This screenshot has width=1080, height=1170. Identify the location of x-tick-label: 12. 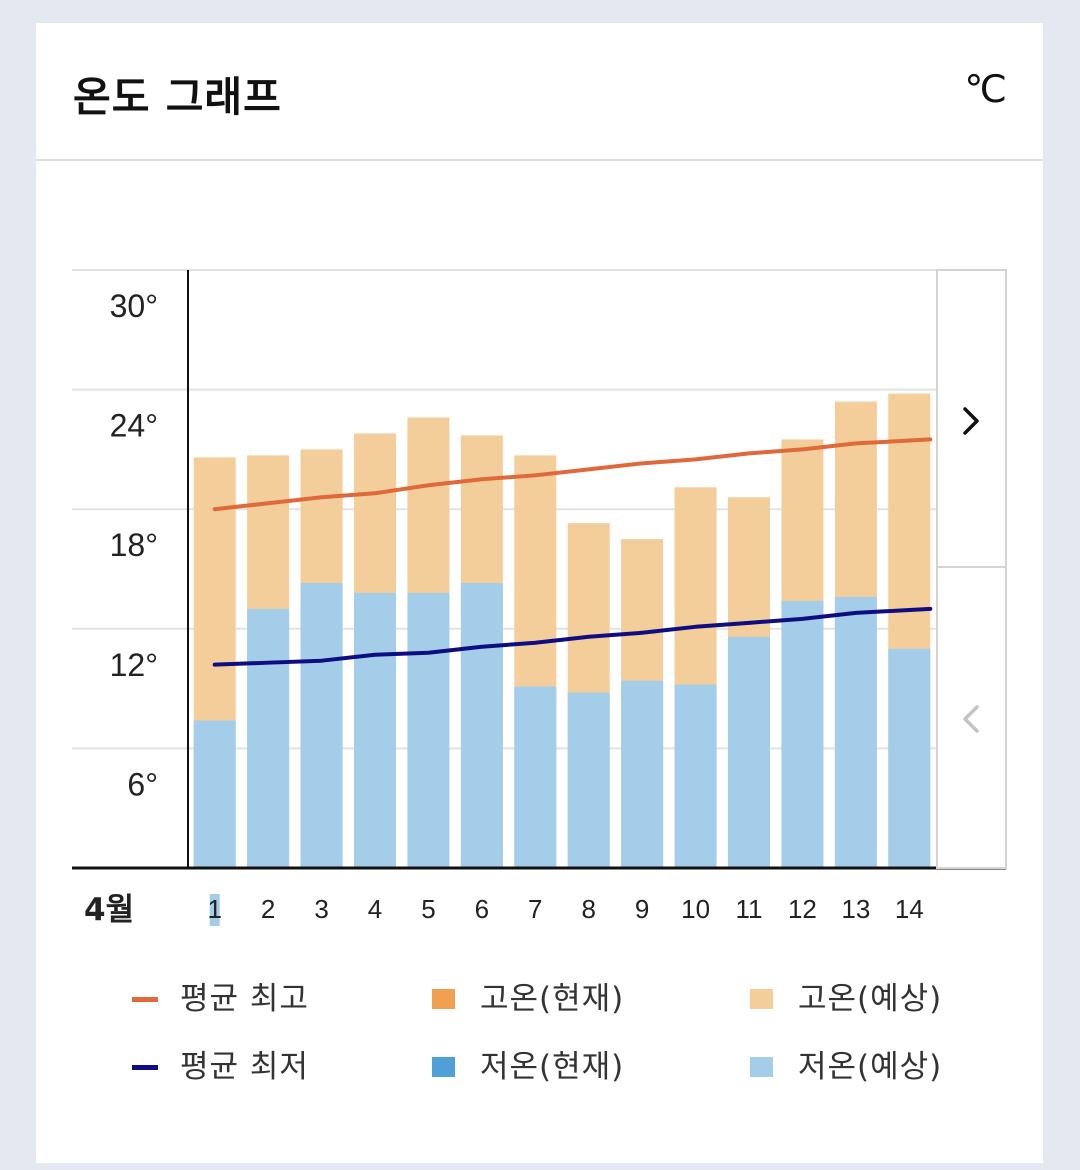
(802, 909).